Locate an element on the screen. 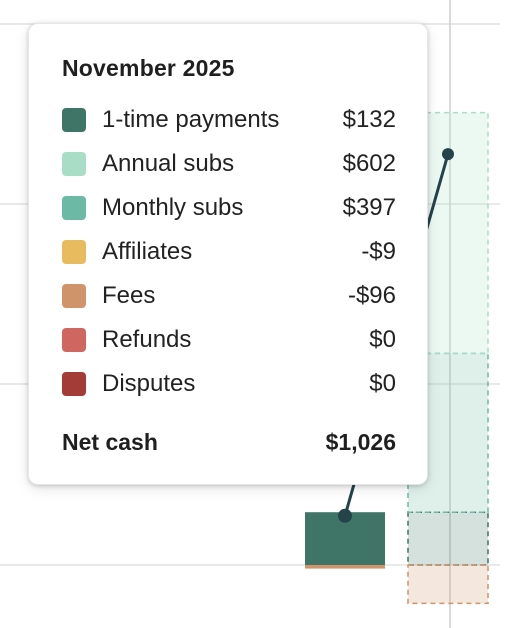 Image resolution: width=510 pixels, height=628 pixels. series-value: -$9 is located at coordinates (378, 251).